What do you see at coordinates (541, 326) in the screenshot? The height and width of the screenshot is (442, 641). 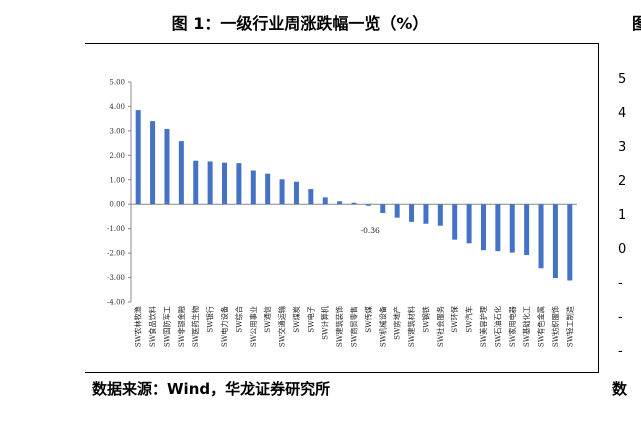 I see `x-tick-label: SW有色金属` at bounding box center [541, 326].